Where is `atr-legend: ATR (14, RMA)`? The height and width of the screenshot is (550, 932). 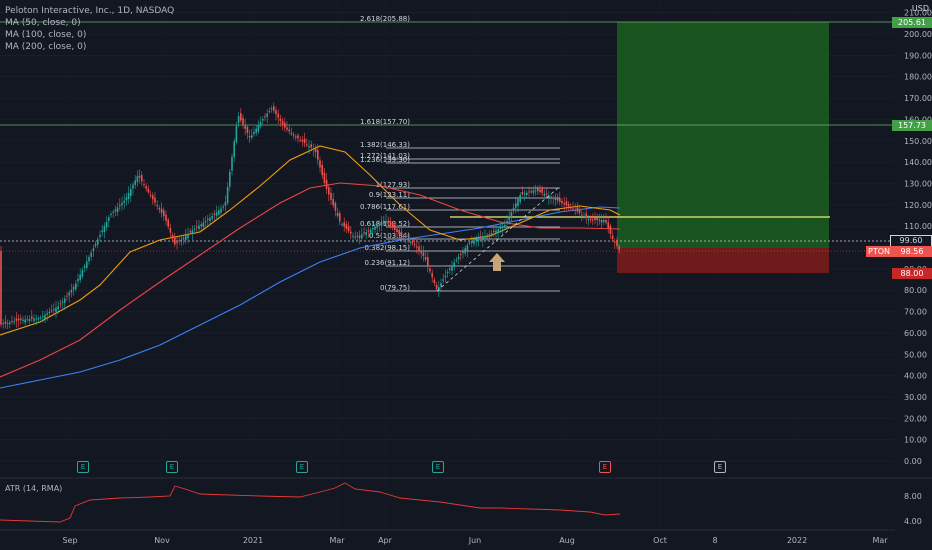 atr-legend: ATR (14, RMA) is located at coordinates (34, 488).